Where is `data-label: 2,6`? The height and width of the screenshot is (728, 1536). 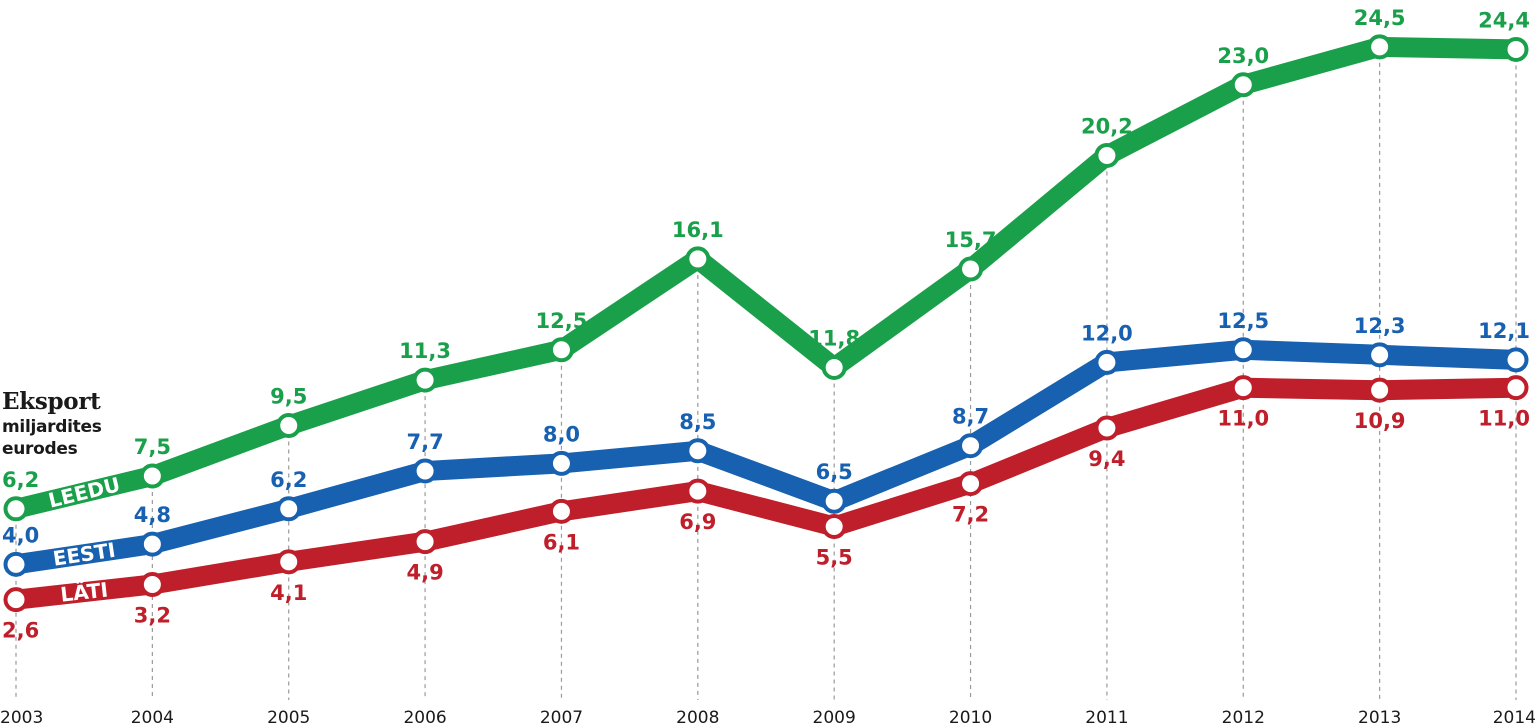 data-label: 2,6 is located at coordinates (20, 631).